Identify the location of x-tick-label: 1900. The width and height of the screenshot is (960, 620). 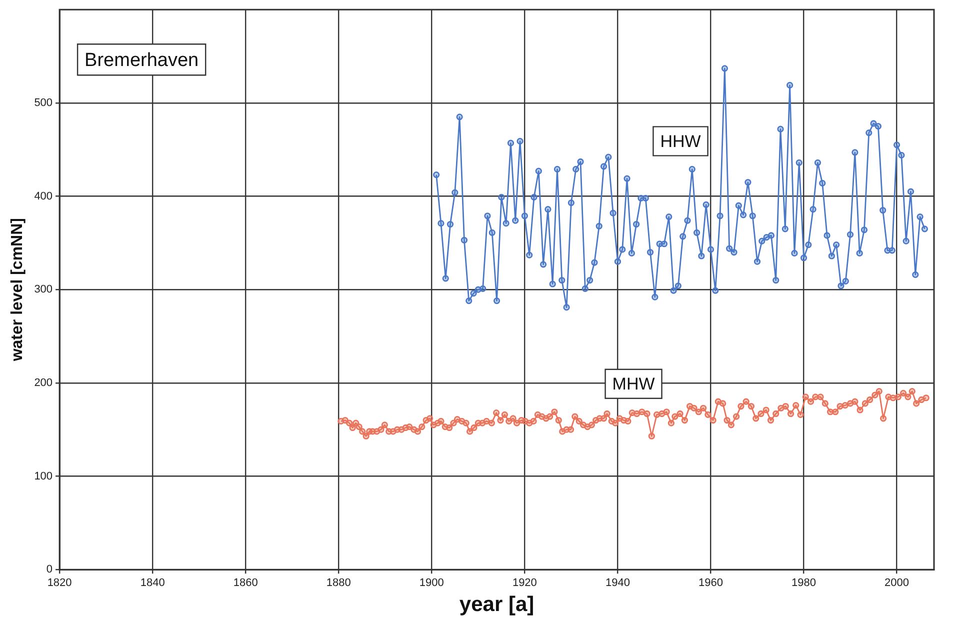
(431, 583).